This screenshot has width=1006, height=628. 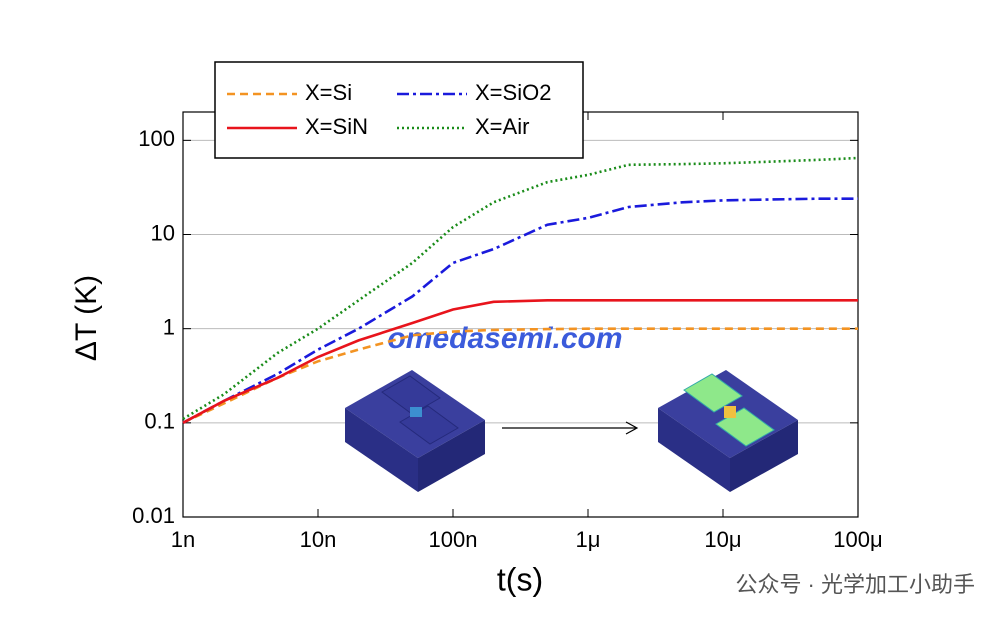 I want to click on inset-right, so click(x=728, y=431).